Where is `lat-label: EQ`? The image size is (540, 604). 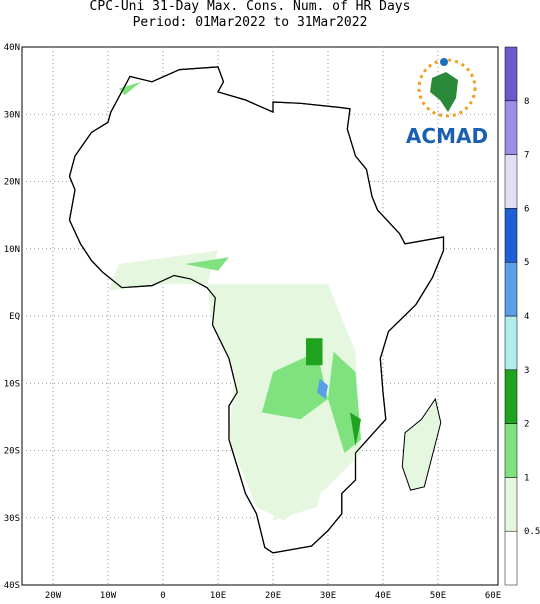 lat-label: EQ is located at coordinates (14, 317).